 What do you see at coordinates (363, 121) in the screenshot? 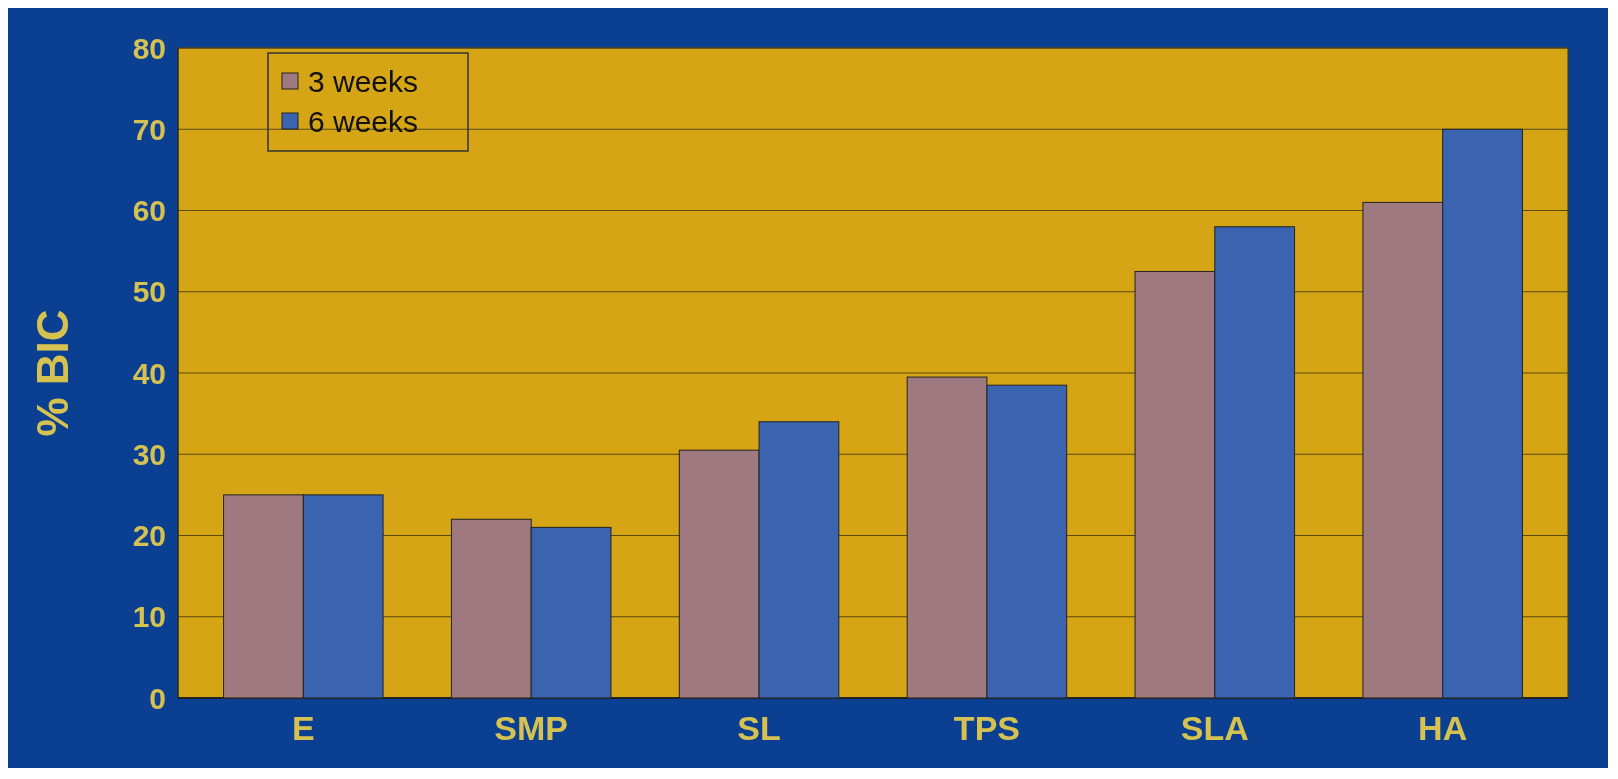
I see `legend-label: 6 weeks` at bounding box center [363, 121].